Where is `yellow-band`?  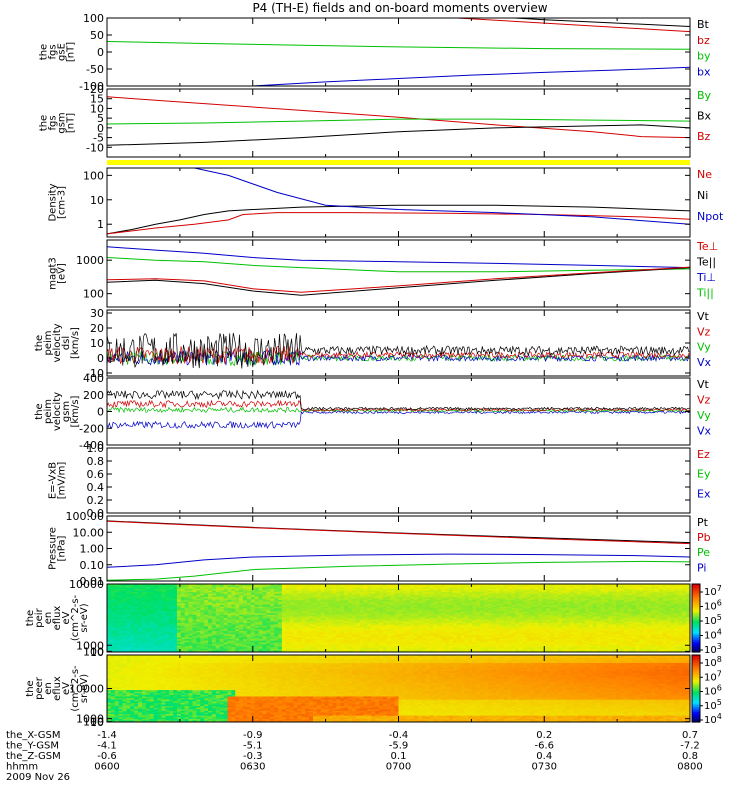 yellow-band is located at coordinates (398, 162).